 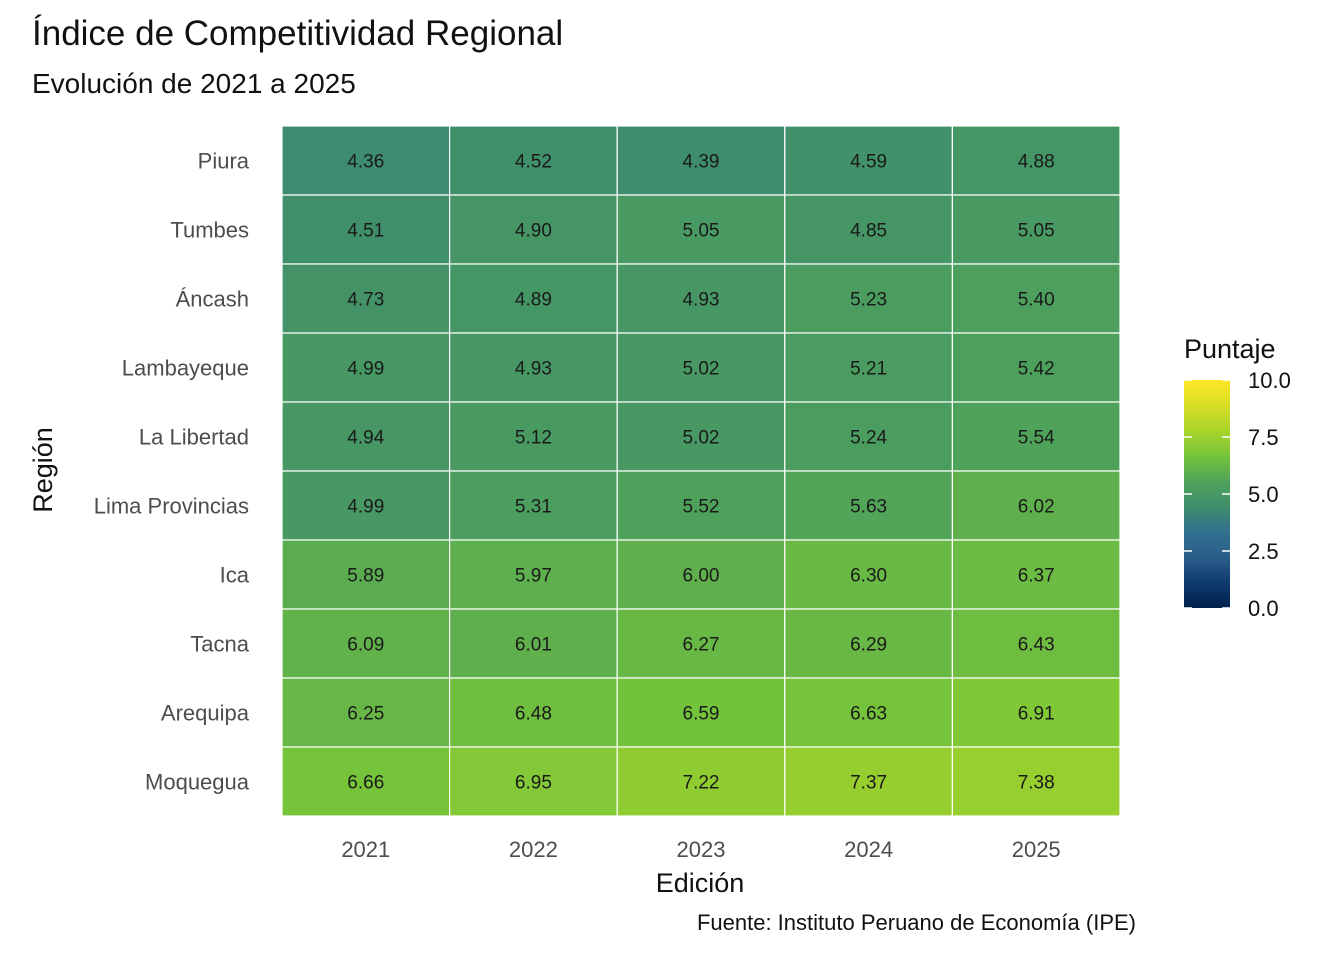 I want to click on color-legend: Puntaje 0.0 2.5 5.0 7.5 10.0, so click(x=1237, y=477).